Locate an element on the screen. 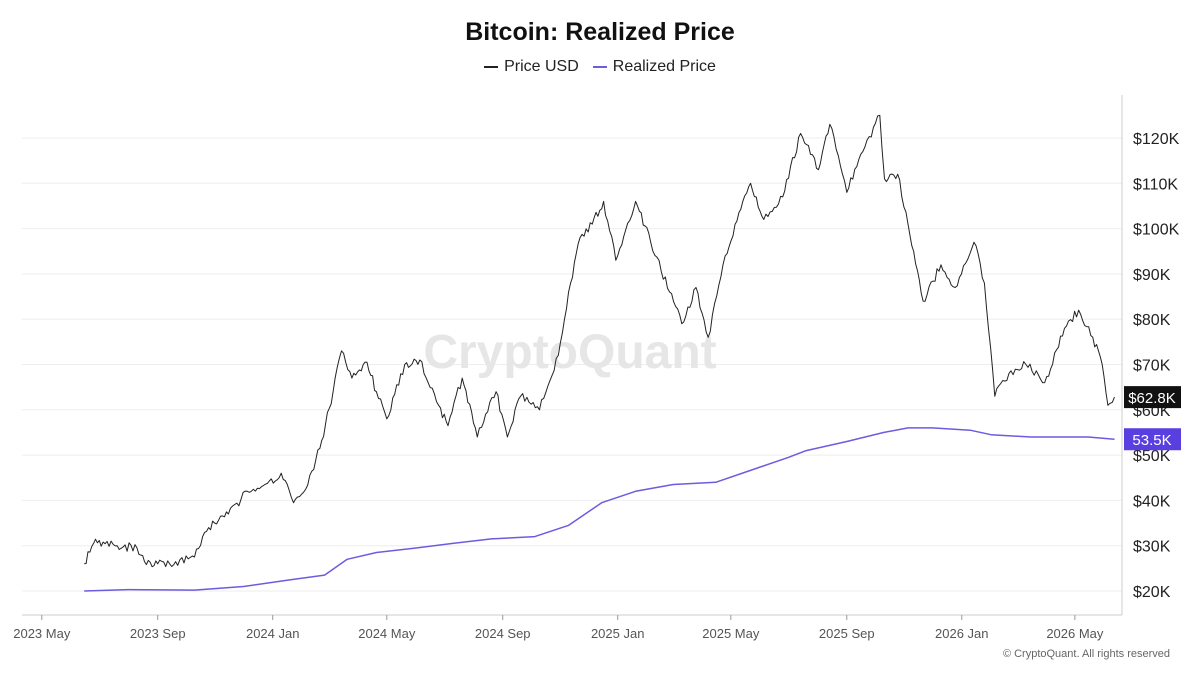 The image size is (1200, 675). last-value-label-price-bg is located at coordinates (1152, 397).